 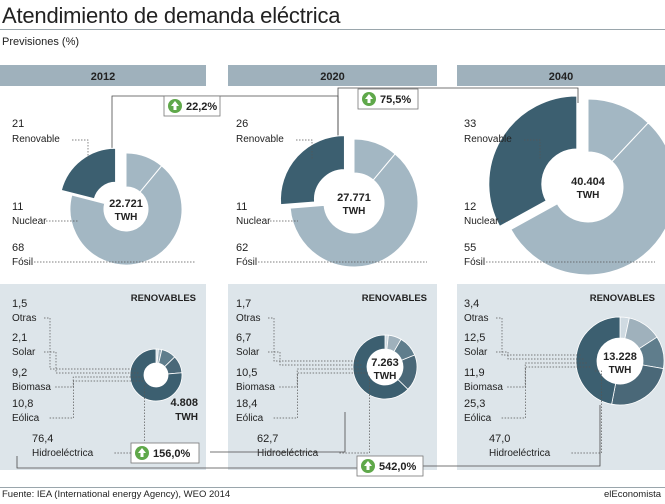 What do you see at coordinates (91, 362) in the screenshot?
I see `ring-leader-2012-solar` at bounding box center [91, 362].